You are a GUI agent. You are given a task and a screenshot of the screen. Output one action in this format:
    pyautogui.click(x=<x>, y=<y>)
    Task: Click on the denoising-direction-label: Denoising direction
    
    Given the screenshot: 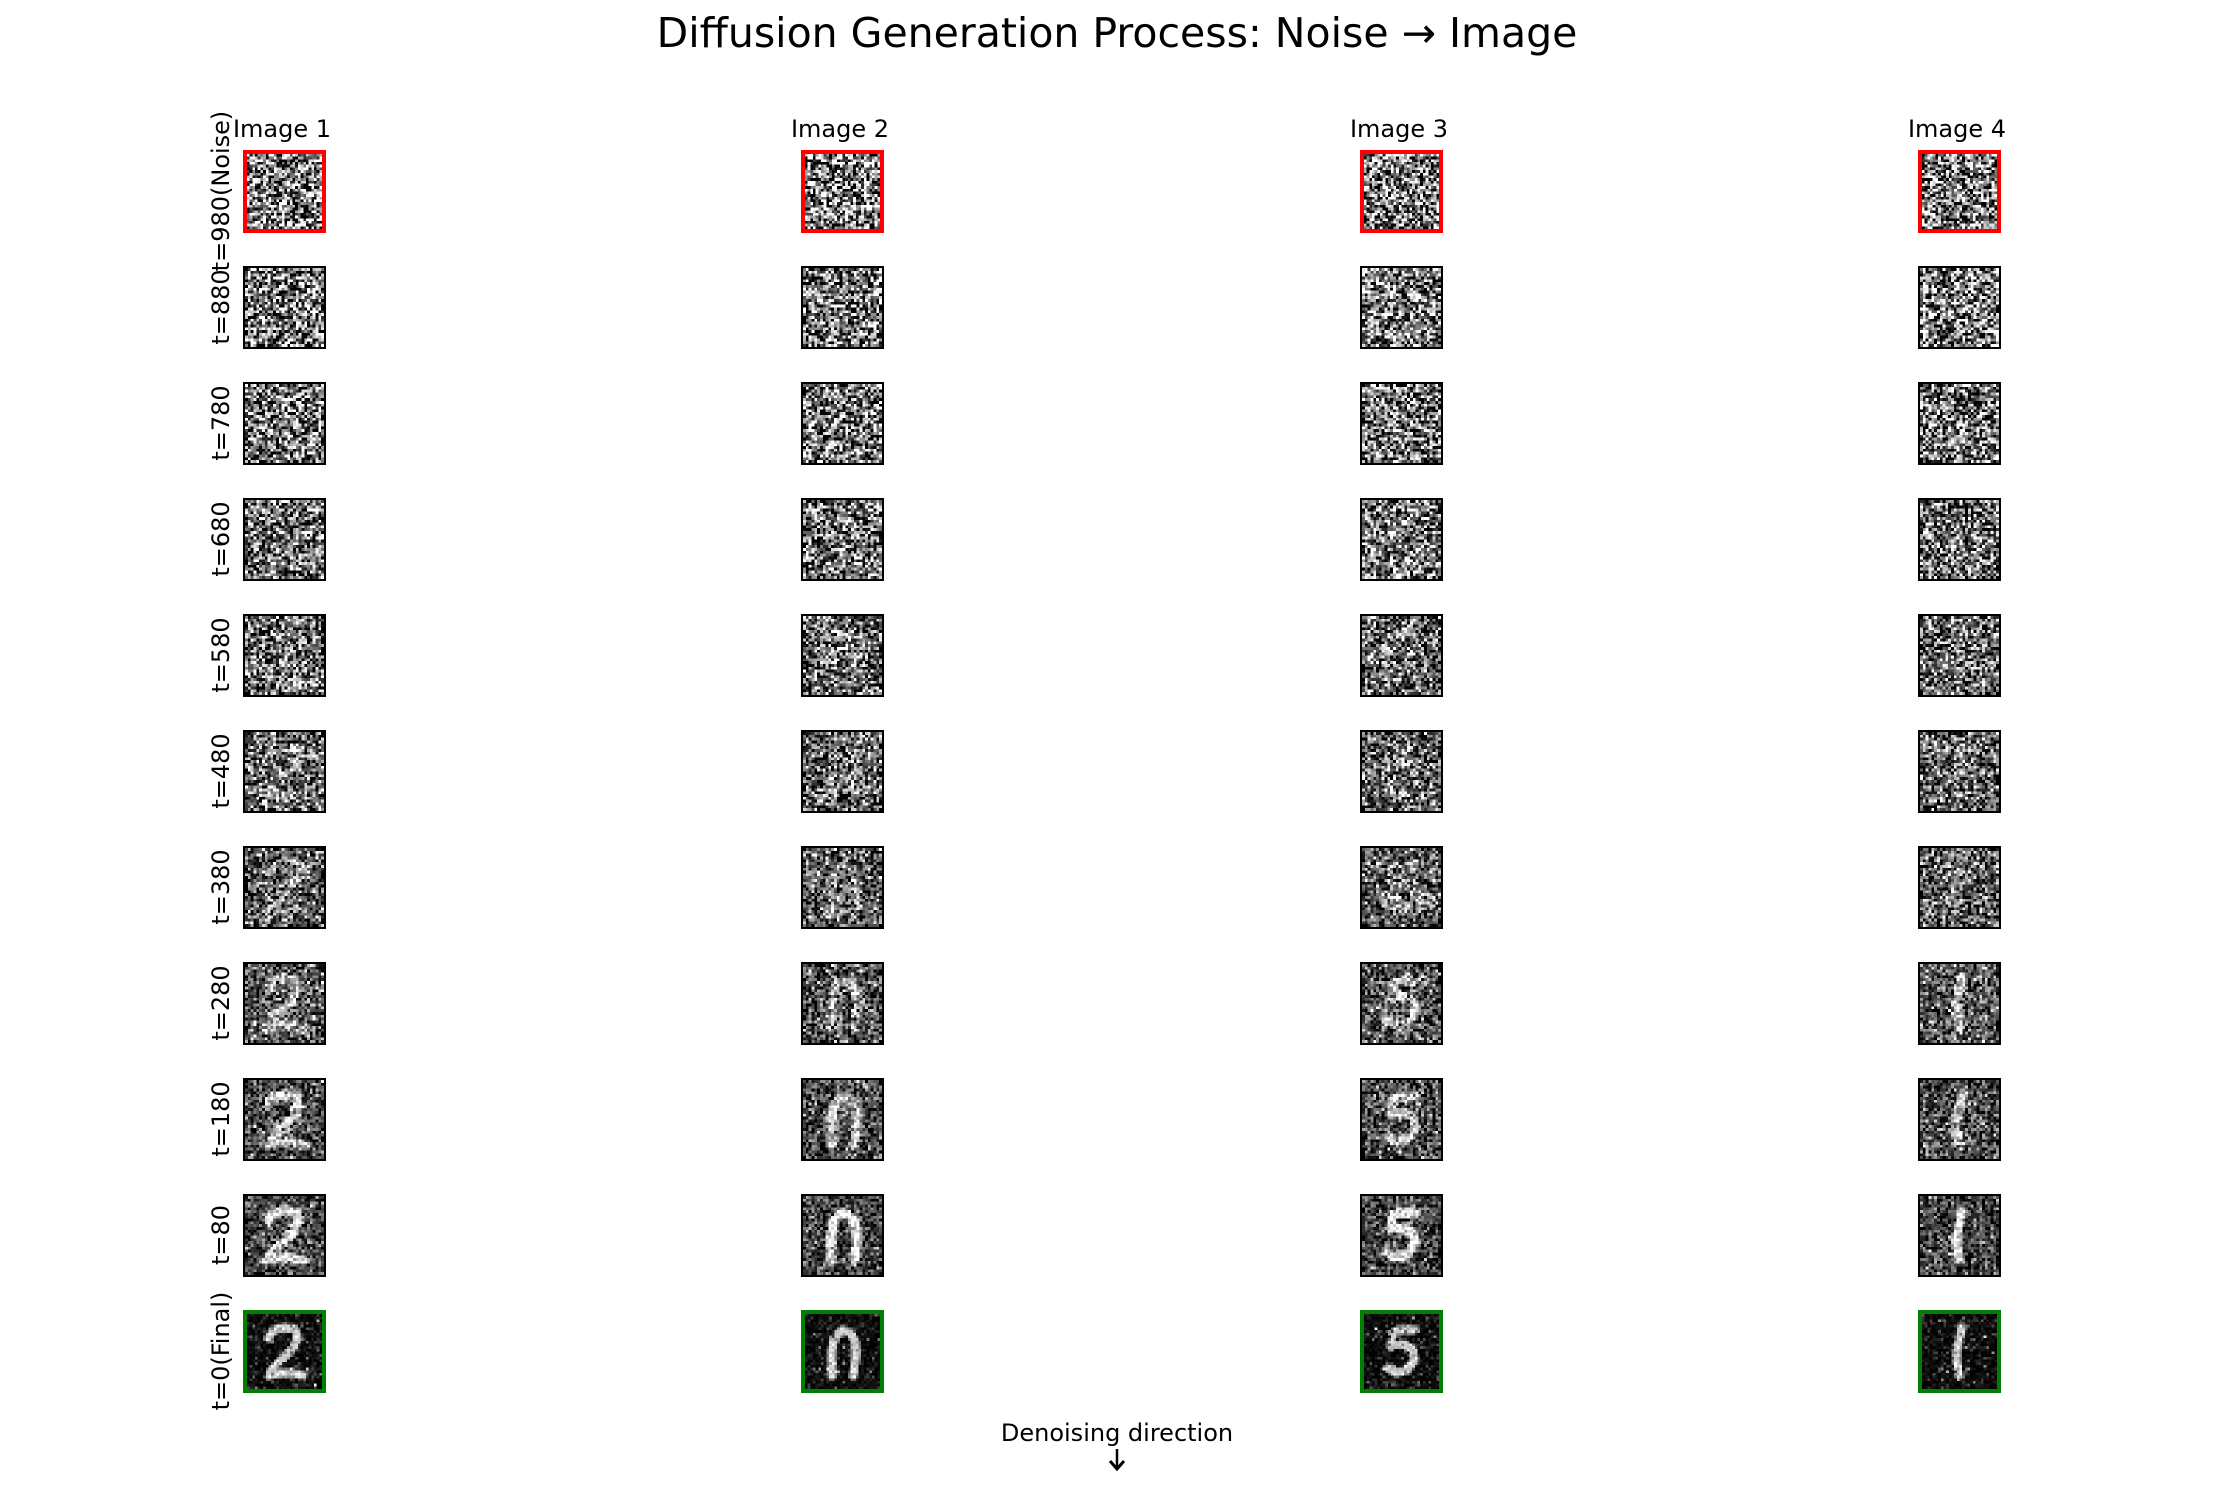 What is the action you would take?
    pyautogui.click(x=1117, y=1433)
    